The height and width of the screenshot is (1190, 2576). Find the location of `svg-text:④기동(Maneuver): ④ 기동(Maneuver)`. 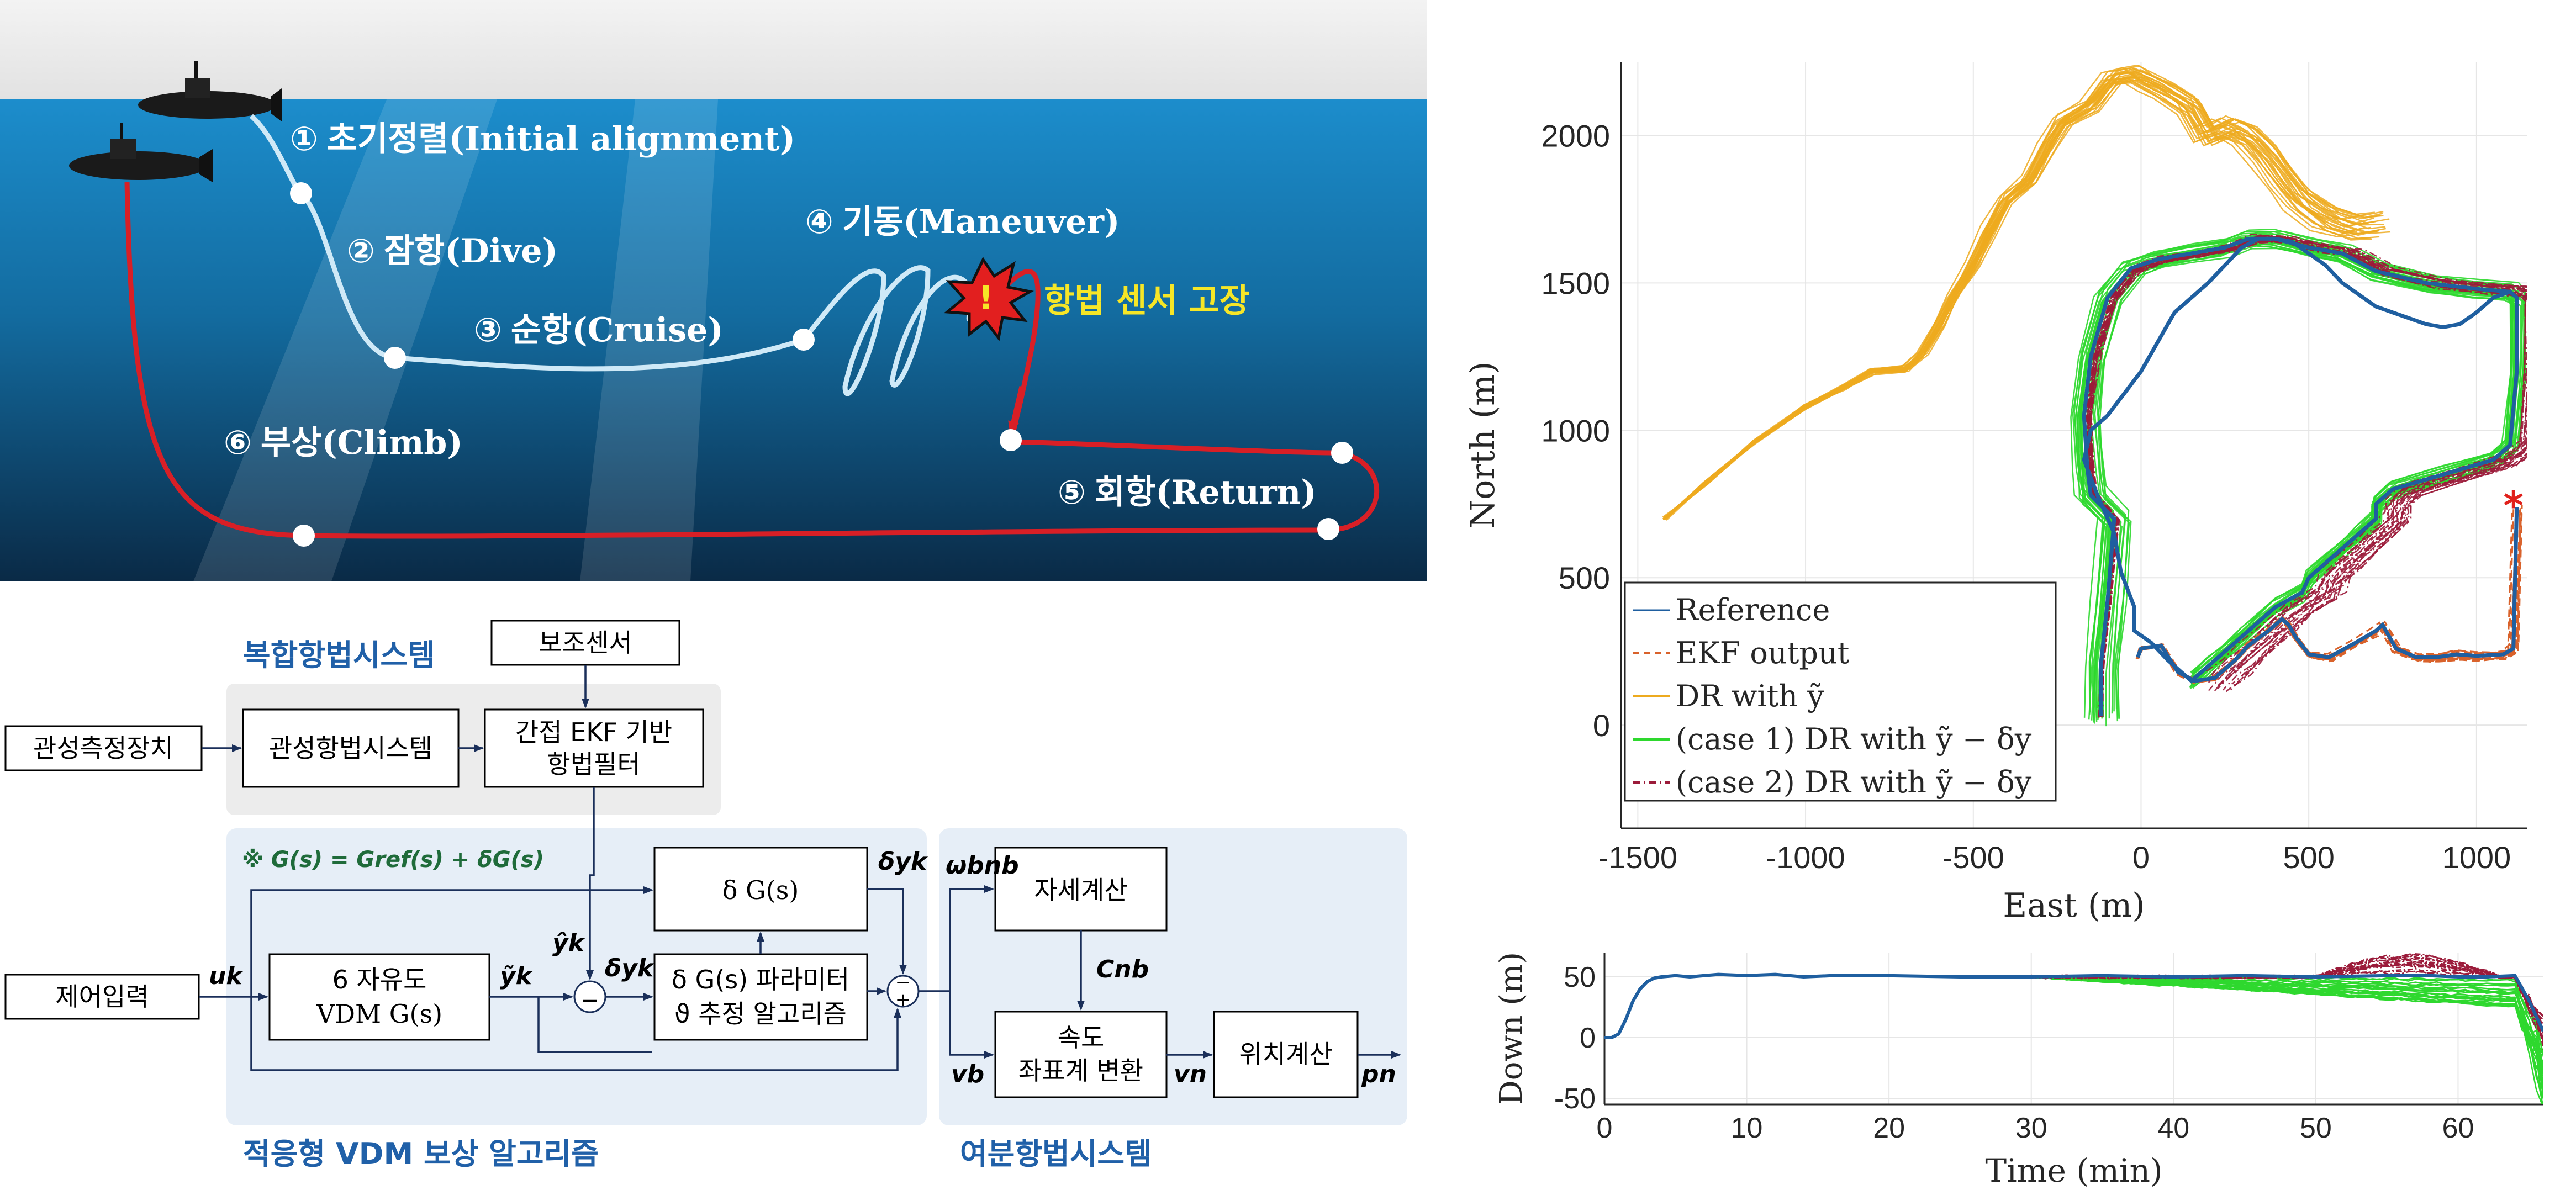

svg-text:④기동(Maneuver): ④ 기동(Maneuver) is located at coordinates (962, 222).